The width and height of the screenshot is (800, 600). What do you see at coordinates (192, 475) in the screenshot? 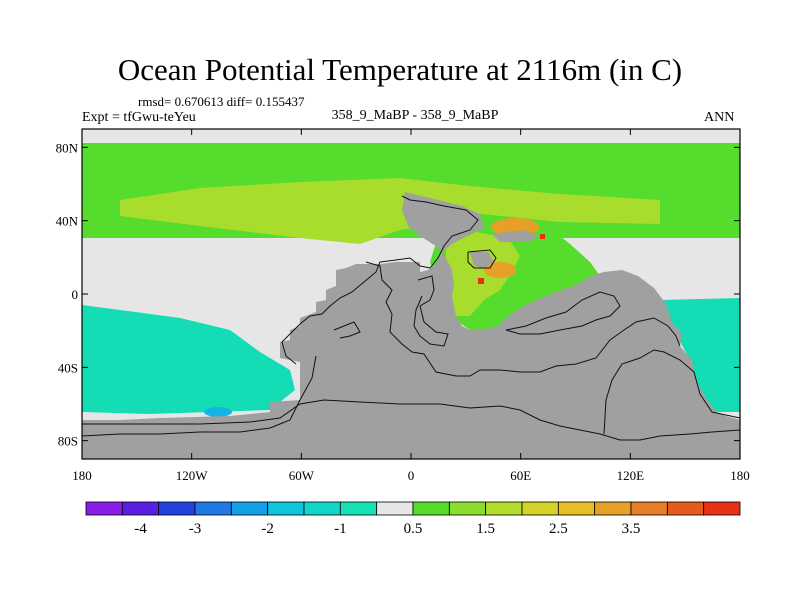
I see `x-tick-label: 120W` at bounding box center [192, 475].